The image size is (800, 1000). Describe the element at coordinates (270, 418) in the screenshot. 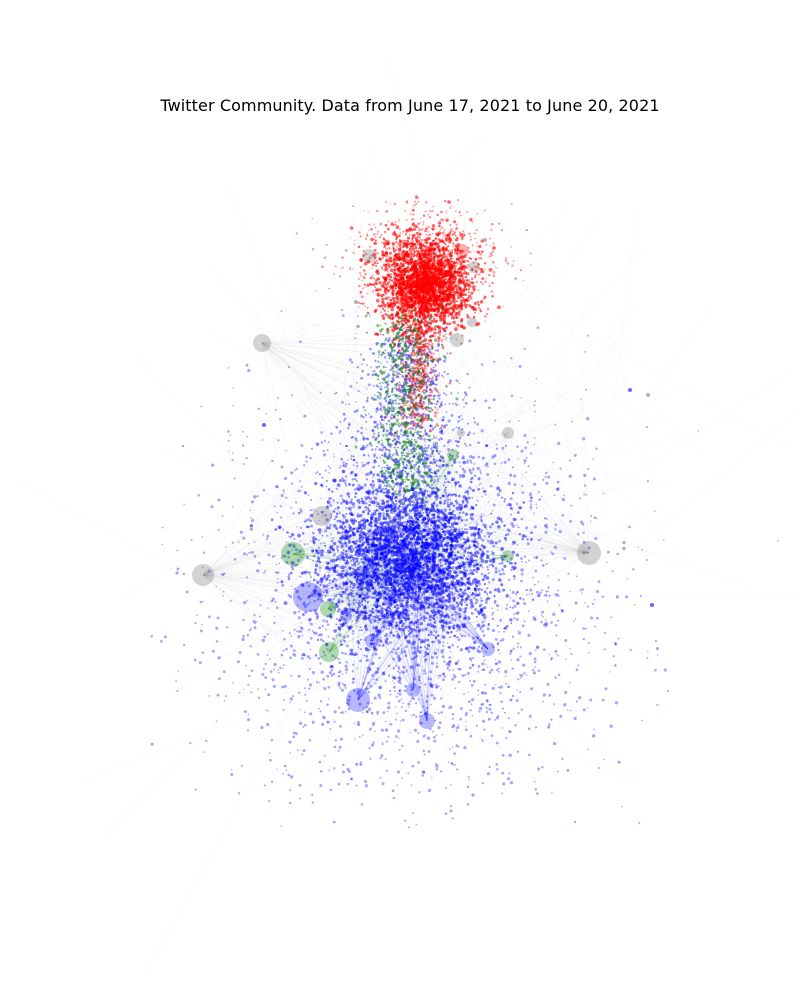

I see `hub-edge` at that location.